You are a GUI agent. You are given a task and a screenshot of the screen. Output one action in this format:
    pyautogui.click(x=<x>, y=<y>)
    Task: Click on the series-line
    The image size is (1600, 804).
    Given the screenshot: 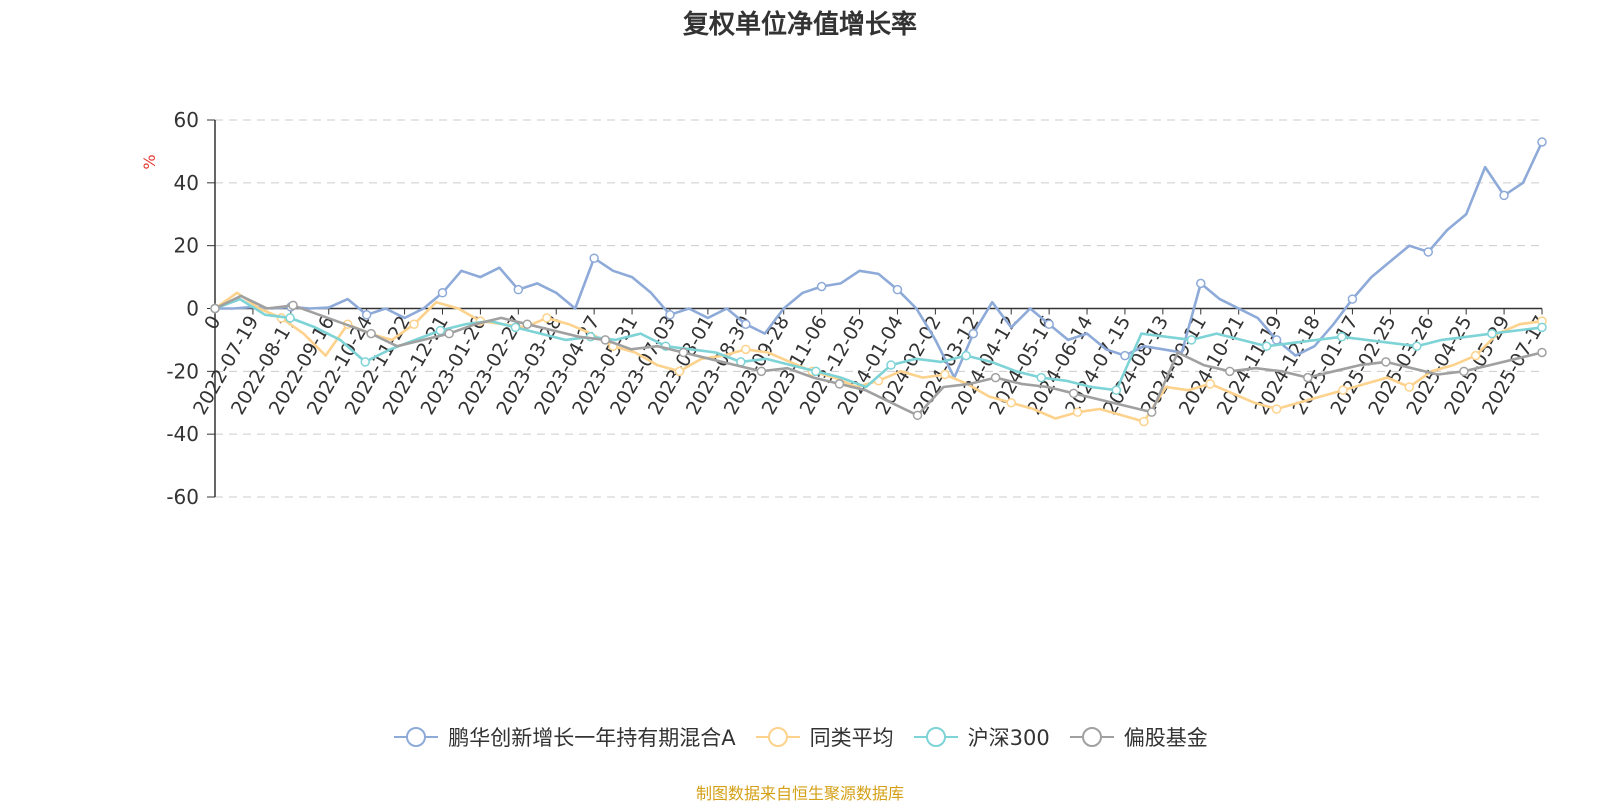 What is the action you would take?
    pyautogui.click(x=878, y=355)
    